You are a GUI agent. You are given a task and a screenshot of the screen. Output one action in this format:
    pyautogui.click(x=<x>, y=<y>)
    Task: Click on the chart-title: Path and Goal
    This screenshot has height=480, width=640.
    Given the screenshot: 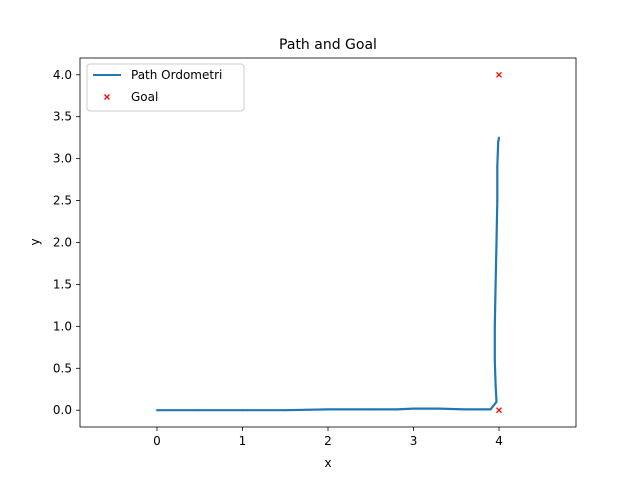 What is the action you would take?
    pyautogui.click(x=328, y=45)
    